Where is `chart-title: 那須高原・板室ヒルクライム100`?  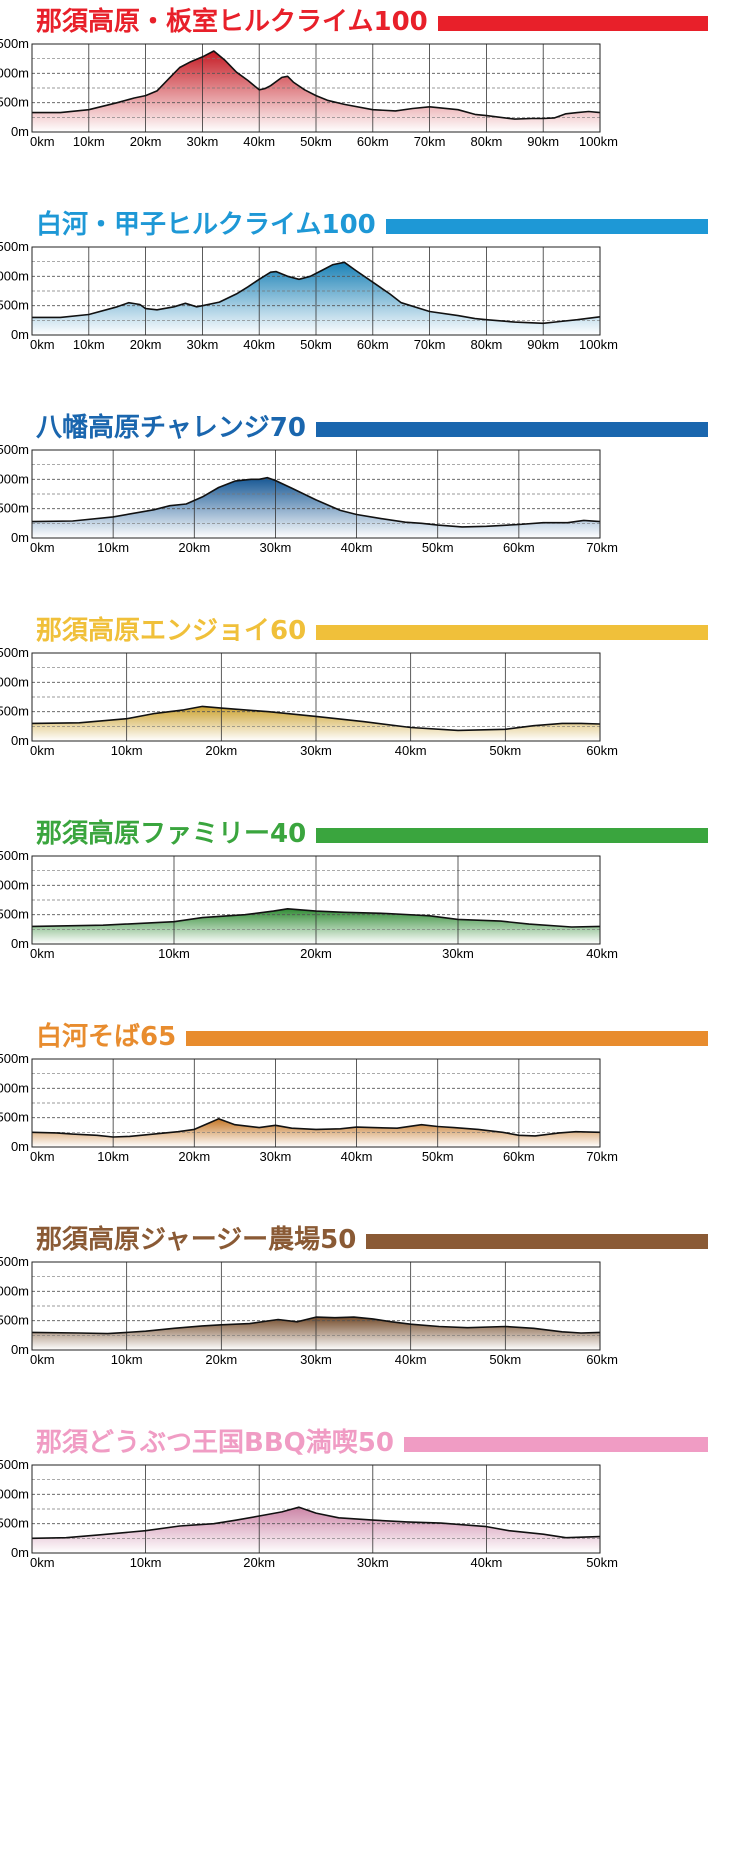 chart-title: 那須高原・板室ヒルクライム100 is located at coordinates (232, 22).